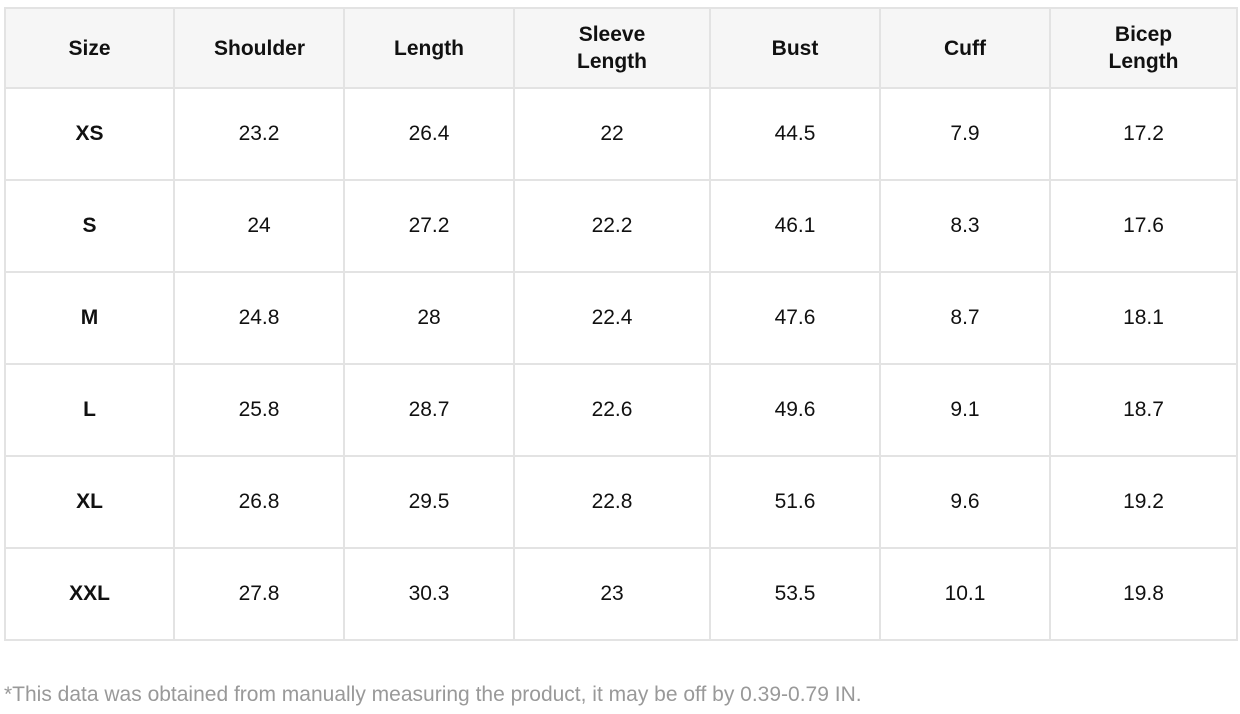 The image size is (1240, 714). I want to click on header-text: Size, so click(89, 48).